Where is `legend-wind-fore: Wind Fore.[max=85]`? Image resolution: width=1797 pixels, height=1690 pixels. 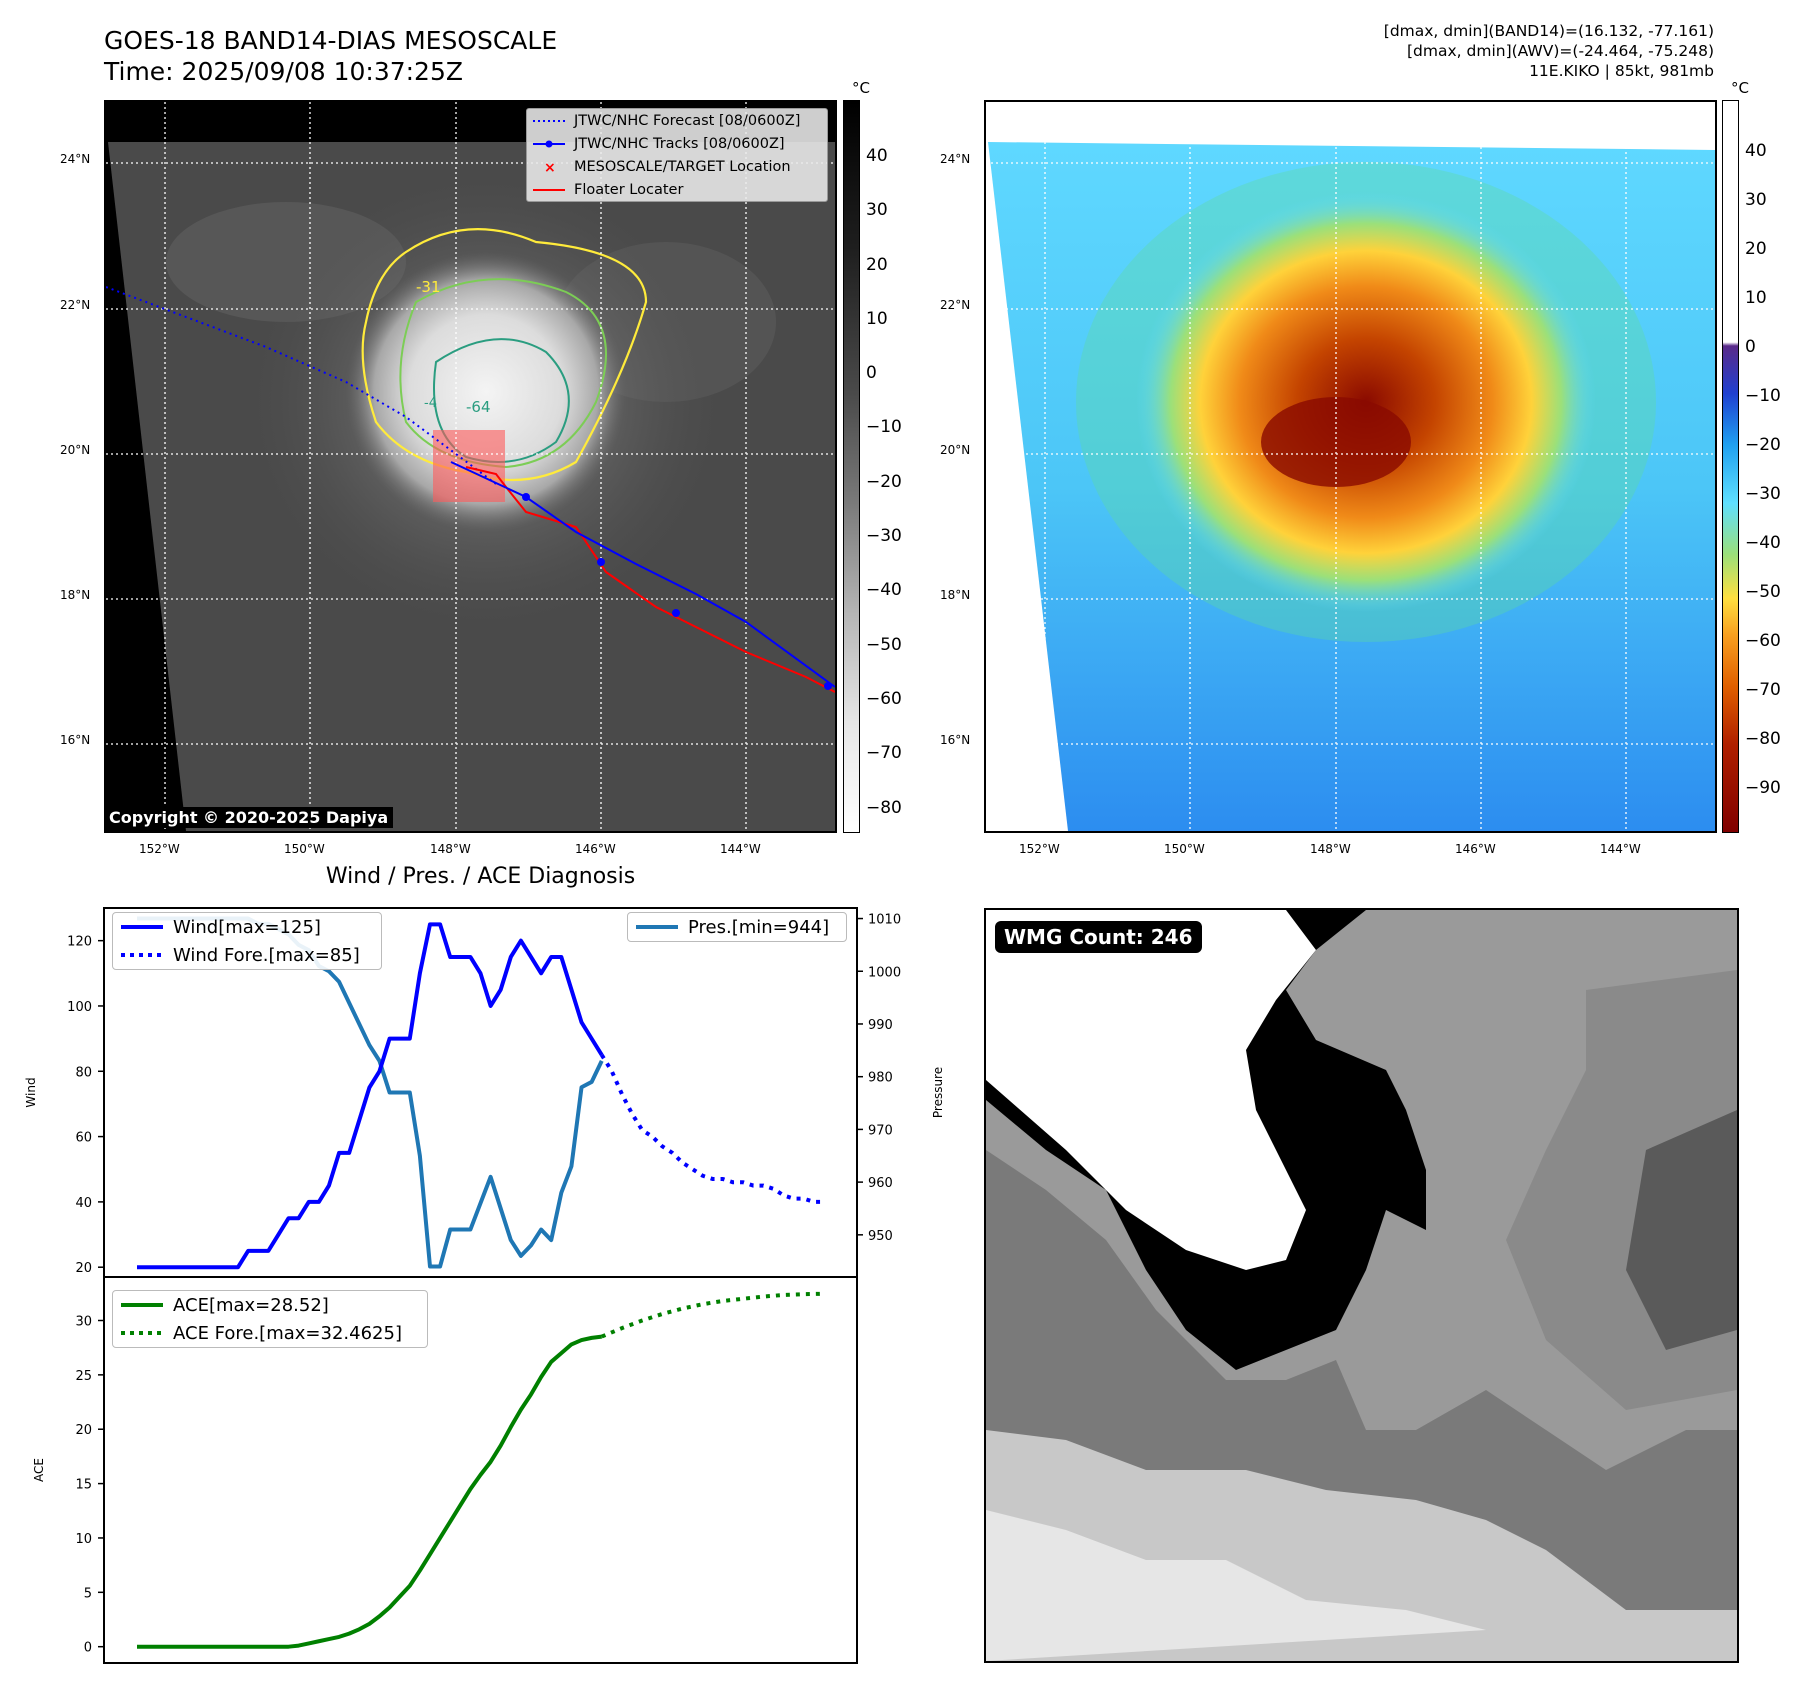
legend-wind-fore: Wind Fore.[max=85] is located at coordinates (247, 955).